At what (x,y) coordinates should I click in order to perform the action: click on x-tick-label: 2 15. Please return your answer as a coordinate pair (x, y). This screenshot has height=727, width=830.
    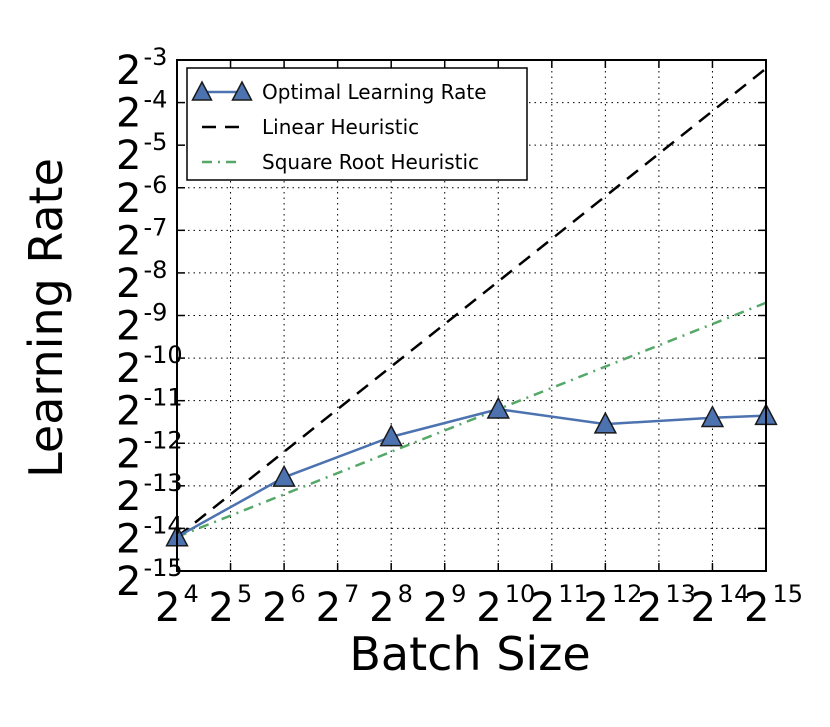
    Looking at the image, I should click on (773, 605).